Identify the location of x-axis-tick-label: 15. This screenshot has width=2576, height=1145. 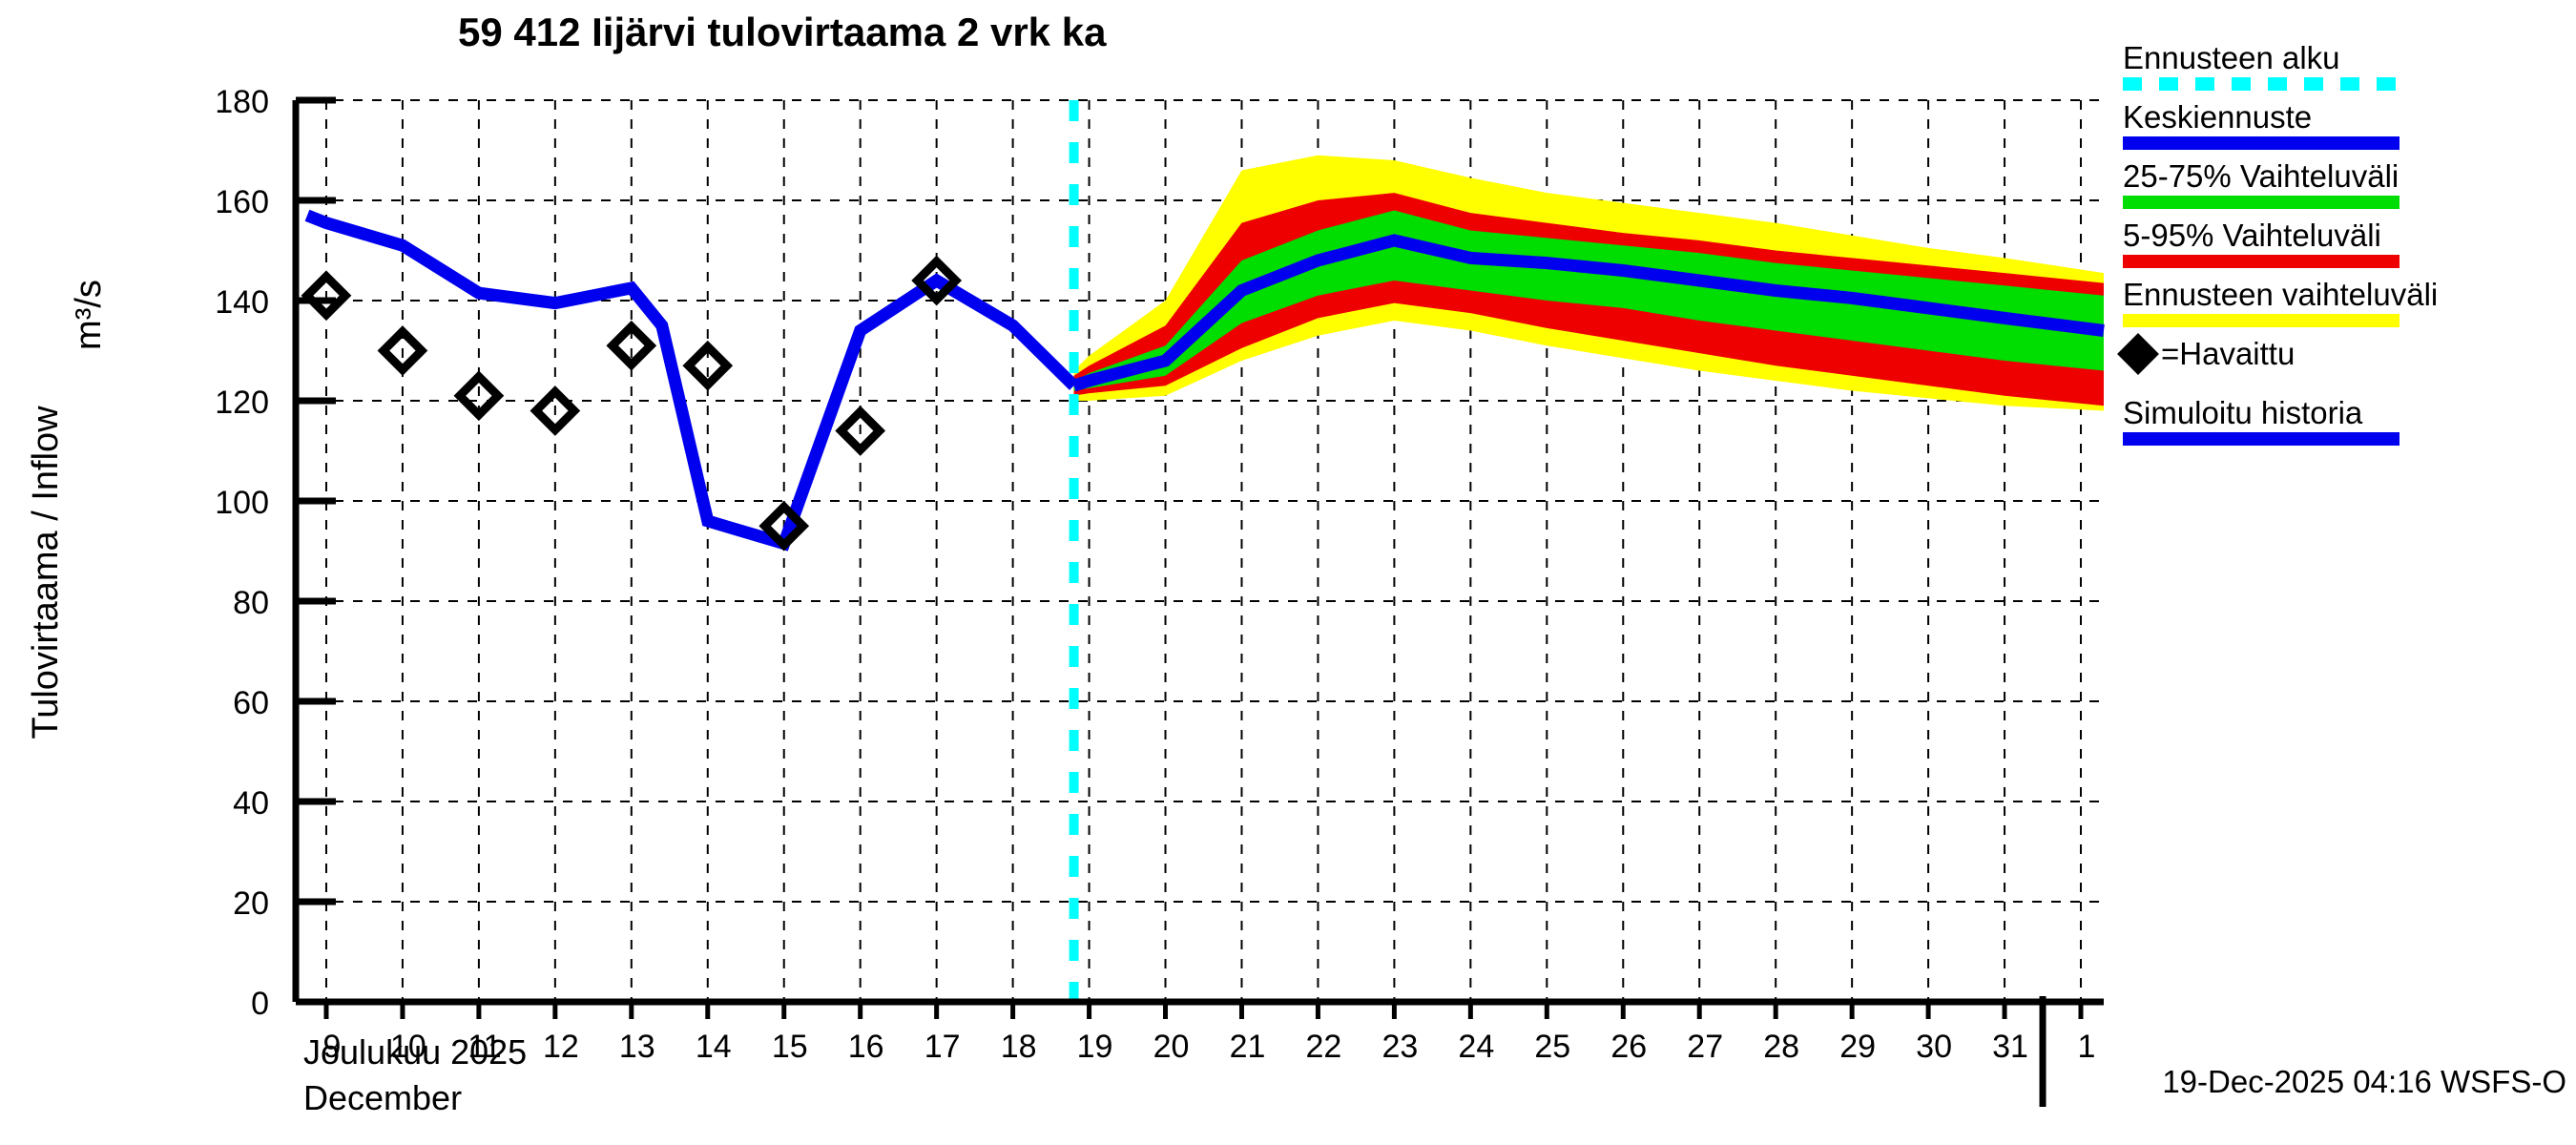
(790, 1047).